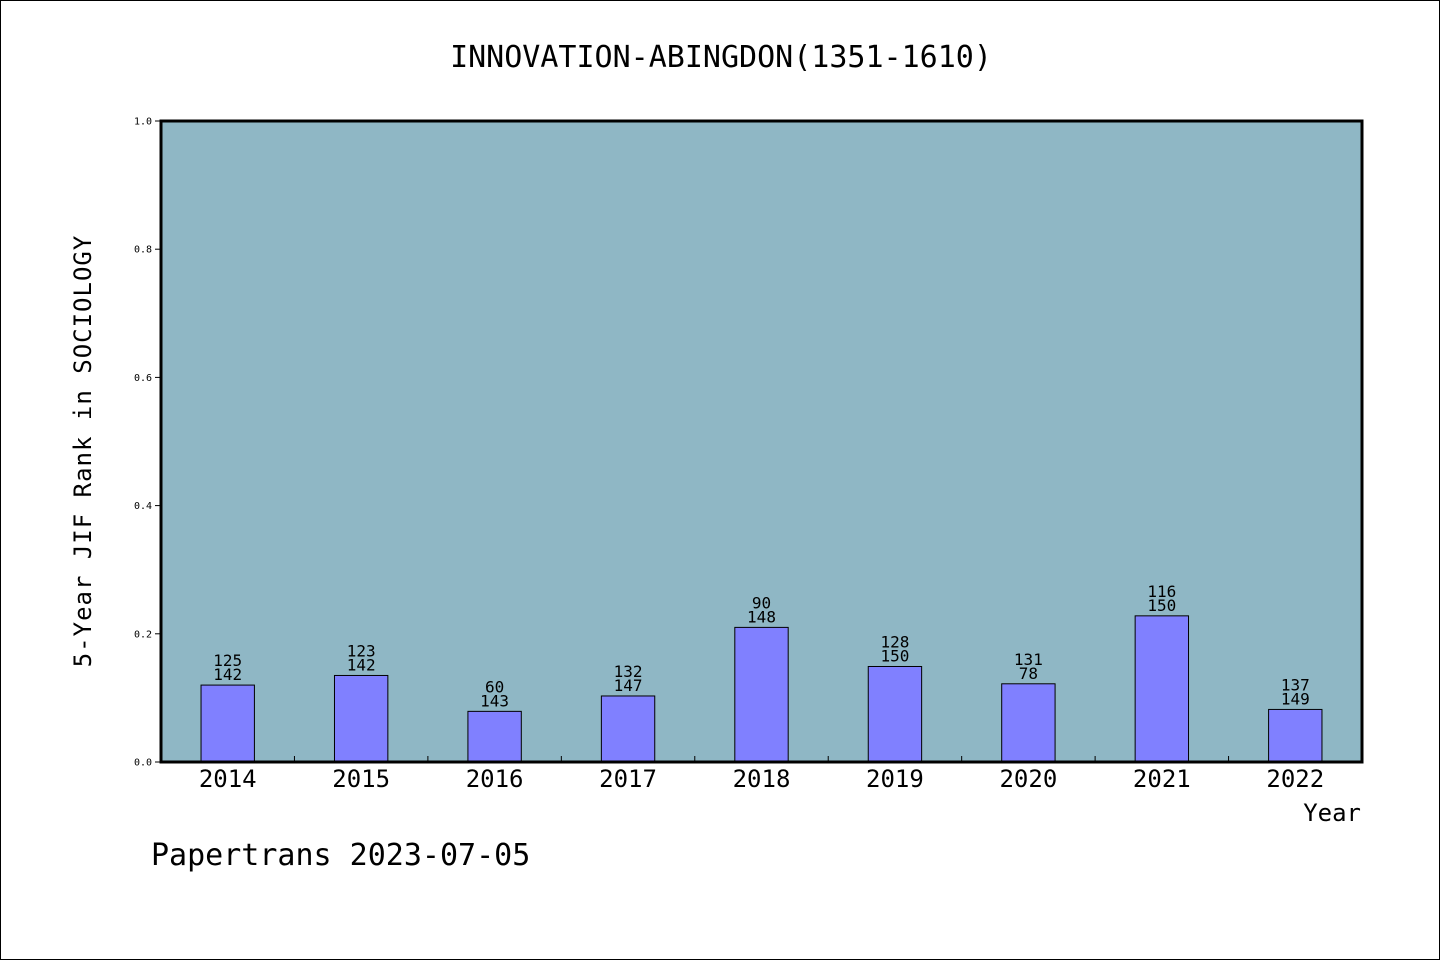 This screenshot has height=961, width=1440. I want to click on bar-label-top: 116, so click(1161, 591).